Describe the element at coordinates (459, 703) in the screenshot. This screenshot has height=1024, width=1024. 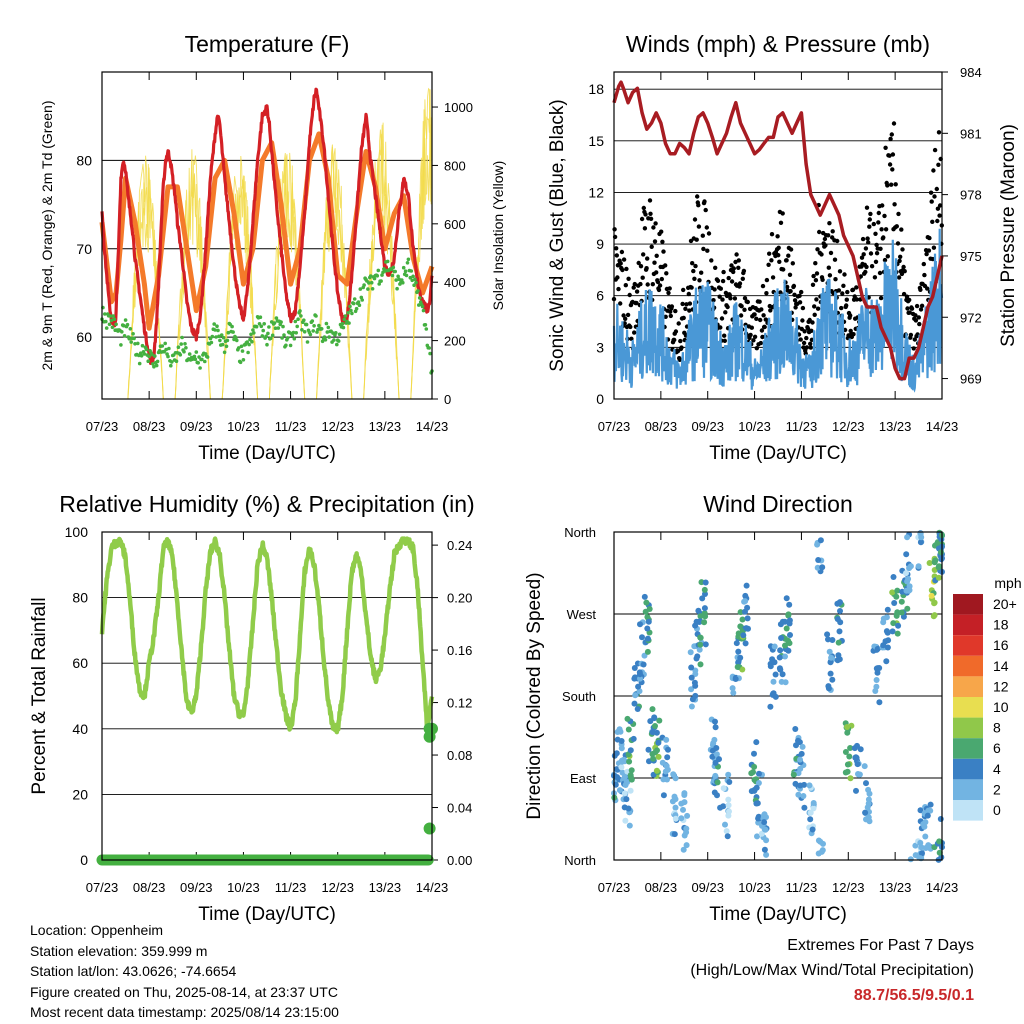
I see `y2-tick-label: 0.12` at that location.